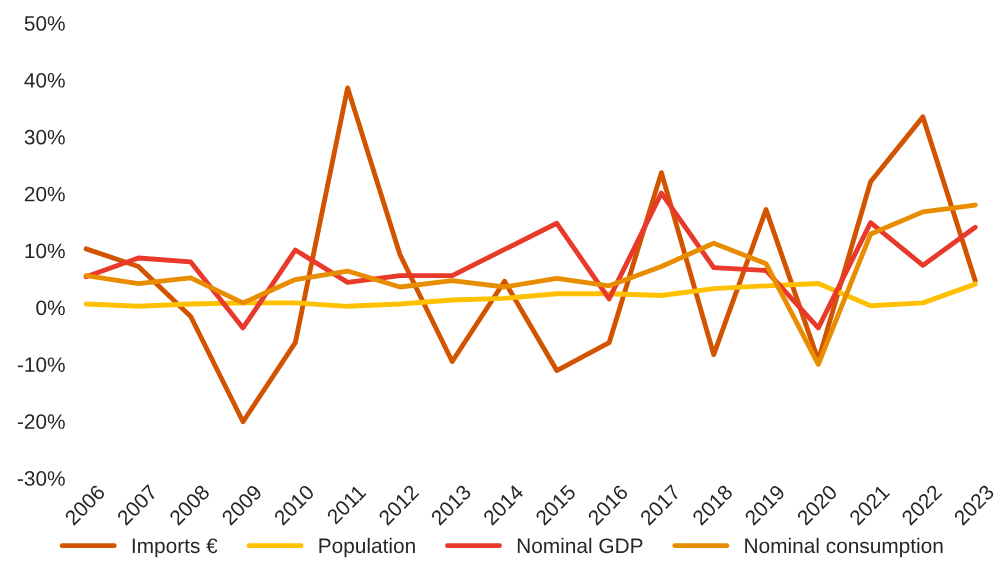 This screenshot has width=1006, height=576. What do you see at coordinates (44, 80) in the screenshot?
I see `y-tick-label: 40%` at bounding box center [44, 80].